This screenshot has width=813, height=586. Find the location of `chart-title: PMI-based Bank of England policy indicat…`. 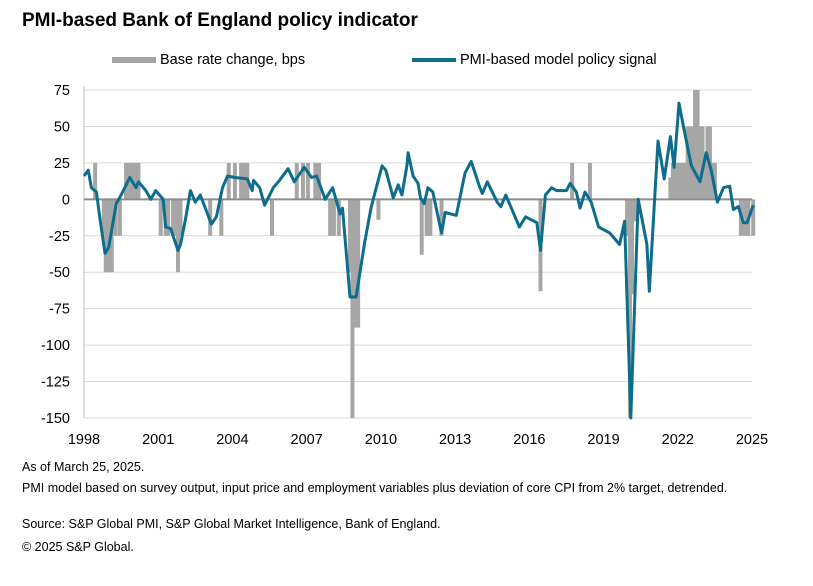

chart-title: PMI-based Bank of England policy indicat… is located at coordinates (220, 20).